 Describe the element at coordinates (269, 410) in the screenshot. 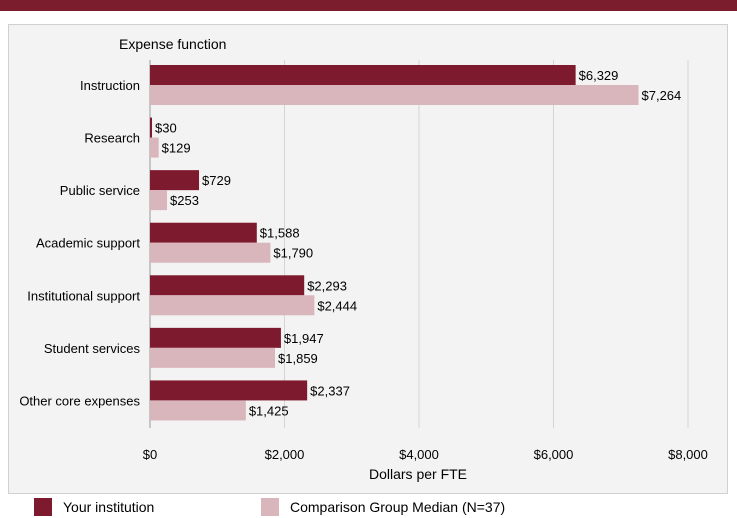

I see `data-label: $1,425` at that location.